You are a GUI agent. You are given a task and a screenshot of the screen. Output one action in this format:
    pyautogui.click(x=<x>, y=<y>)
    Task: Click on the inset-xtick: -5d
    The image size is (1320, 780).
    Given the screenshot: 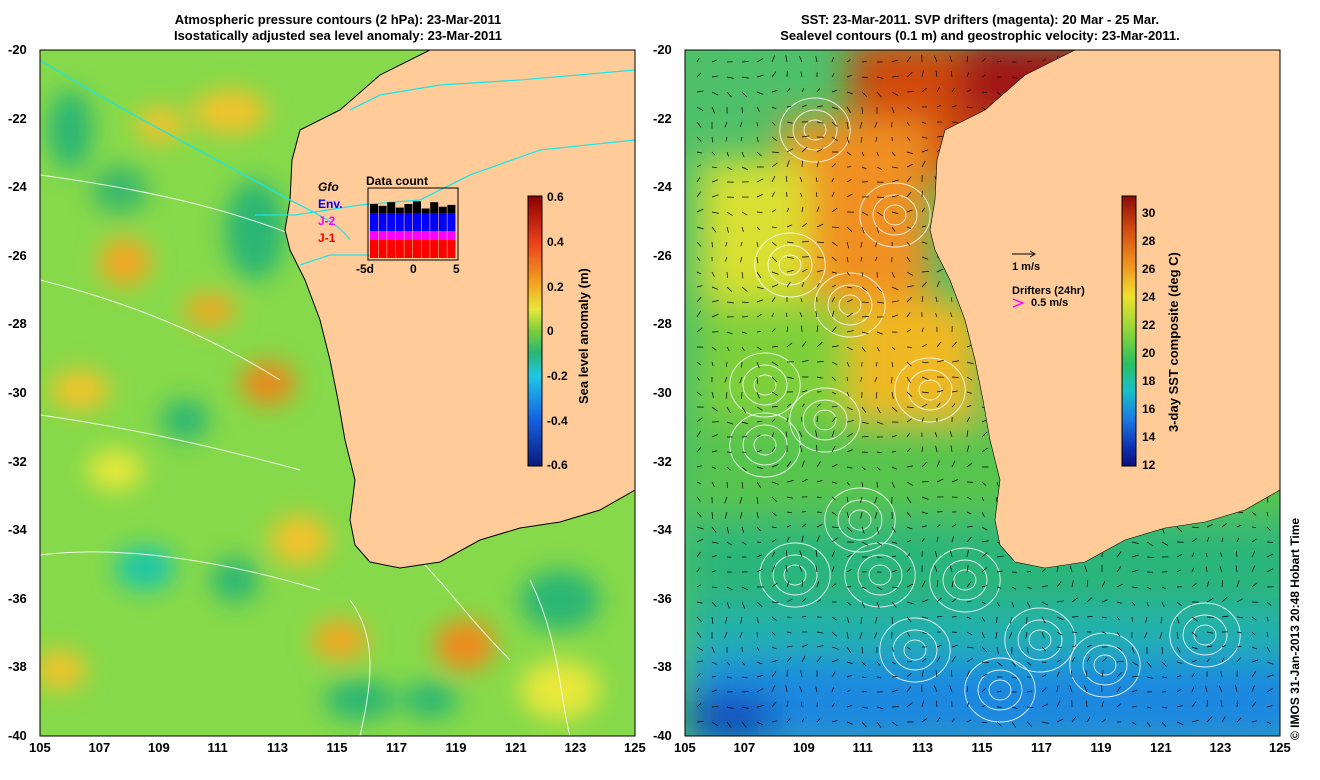 What is the action you would take?
    pyautogui.click(x=365, y=269)
    